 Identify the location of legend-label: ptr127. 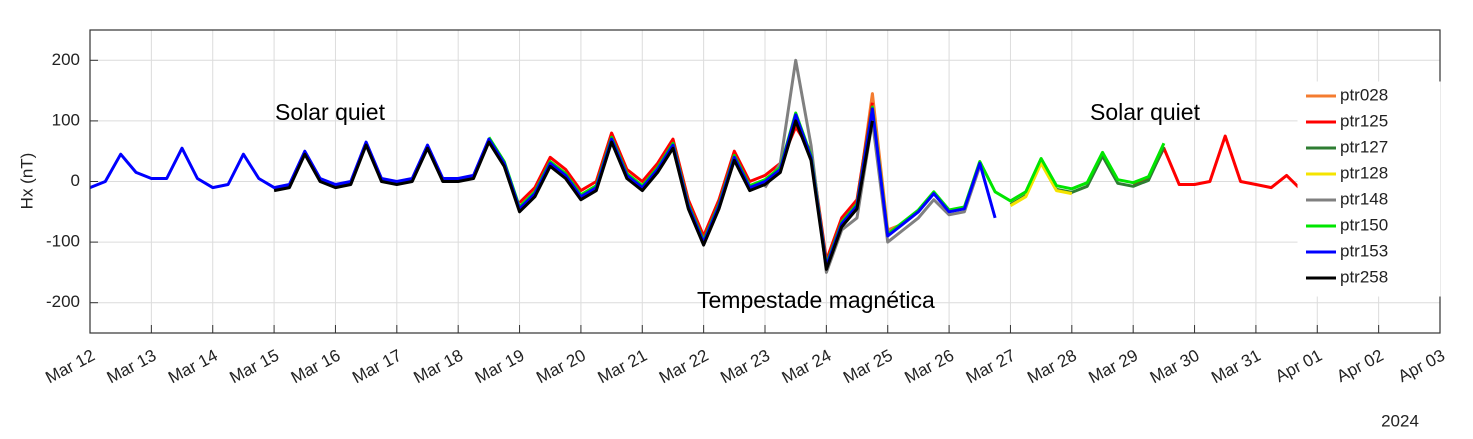
(1364, 146).